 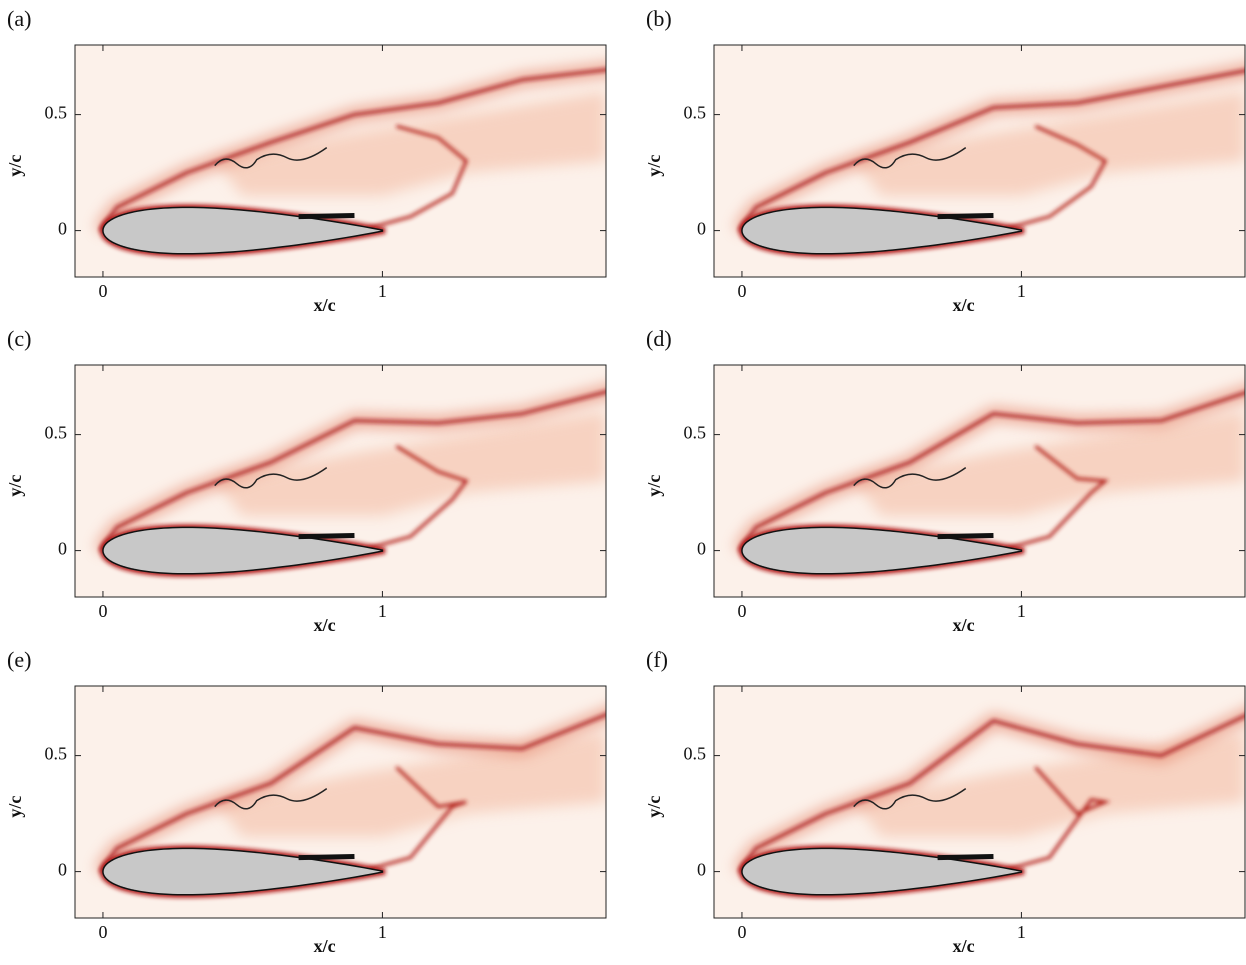 What do you see at coordinates (657, 659) in the screenshot?
I see `panel-label: (f)` at bounding box center [657, 659].